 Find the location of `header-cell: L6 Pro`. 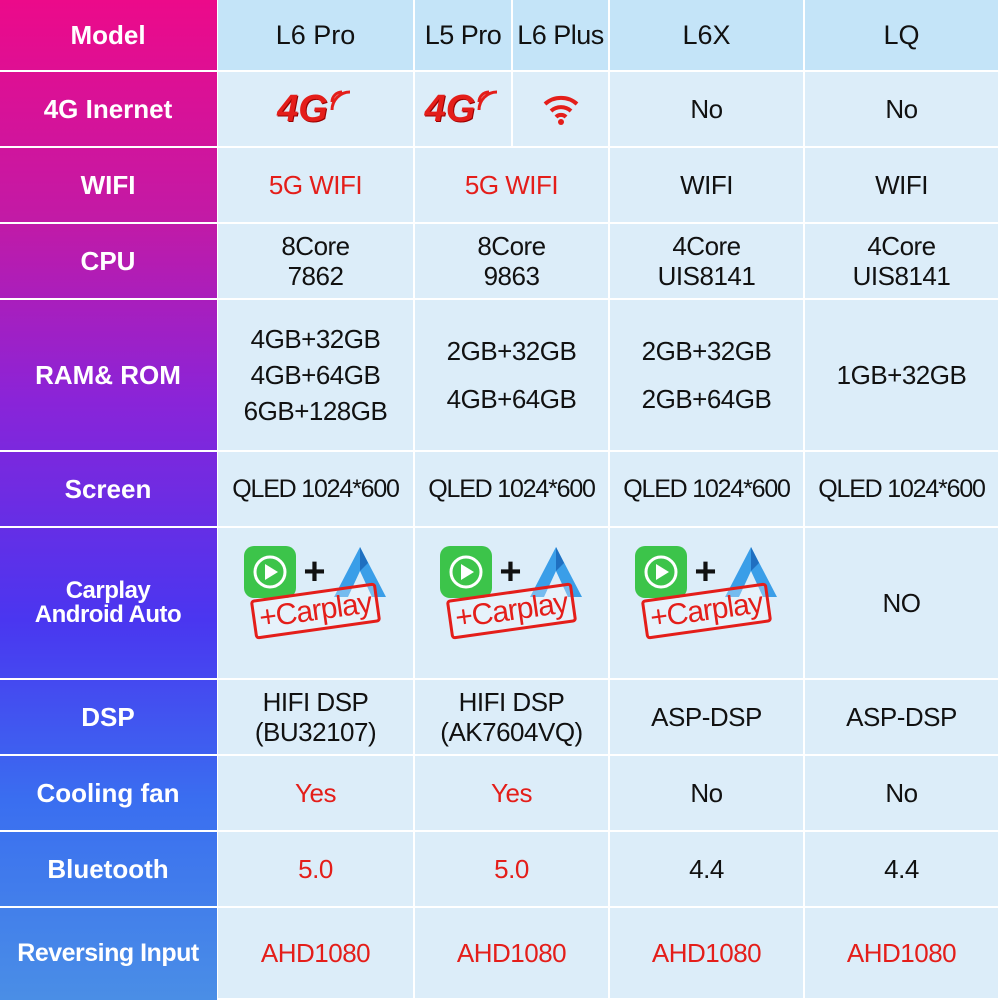

header-cell: L6 Pro is located at coordinates (315, 35).